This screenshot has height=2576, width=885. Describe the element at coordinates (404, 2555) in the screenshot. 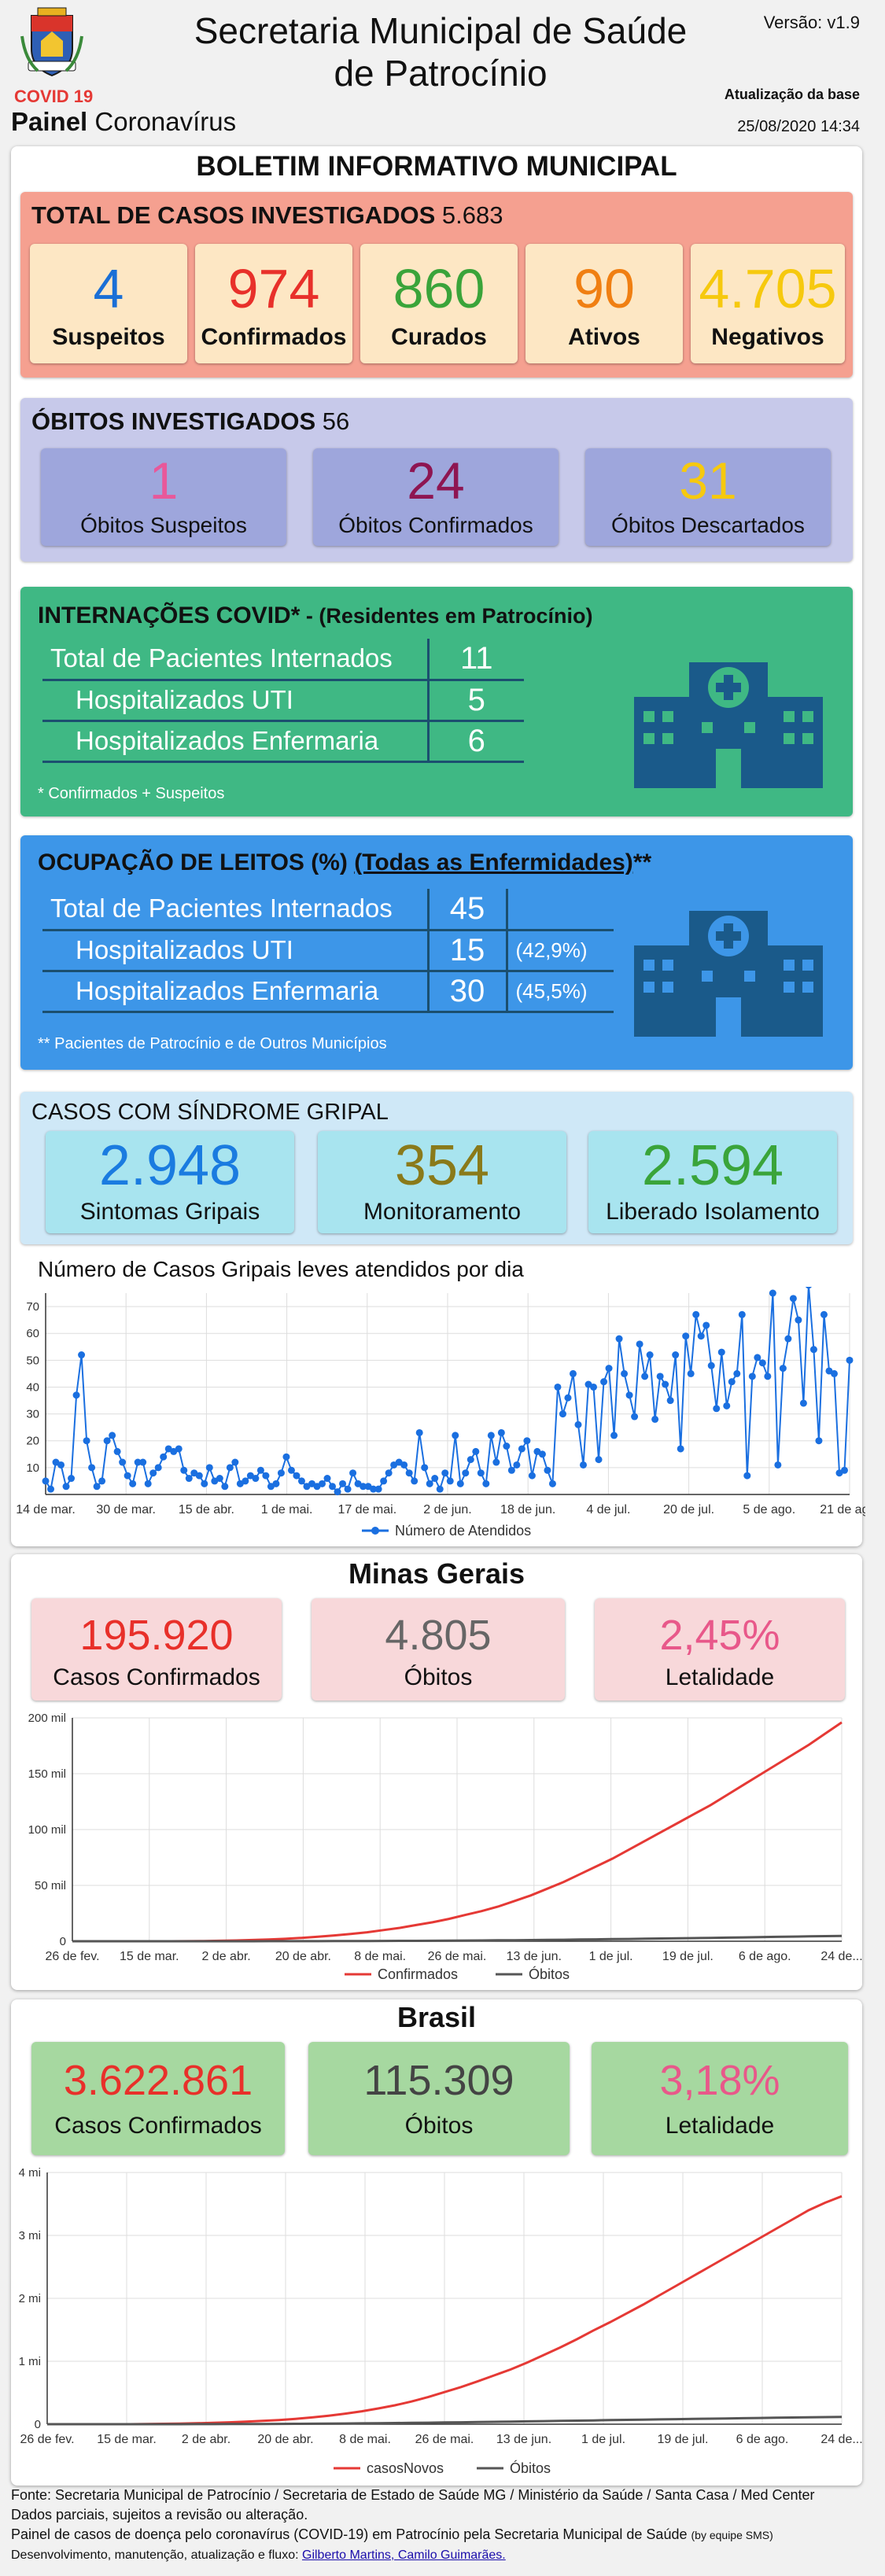

I see `developers-link: Gilberto Martins, Camilo Guimarães.` at that location.